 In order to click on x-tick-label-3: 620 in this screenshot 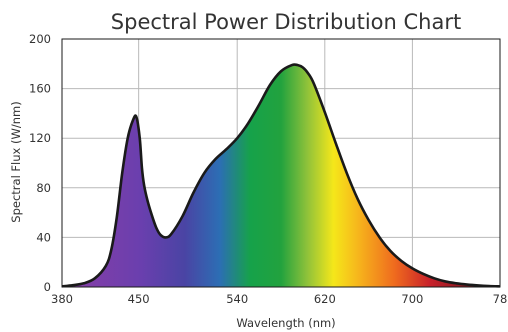, I will do `click(325, 299)`.